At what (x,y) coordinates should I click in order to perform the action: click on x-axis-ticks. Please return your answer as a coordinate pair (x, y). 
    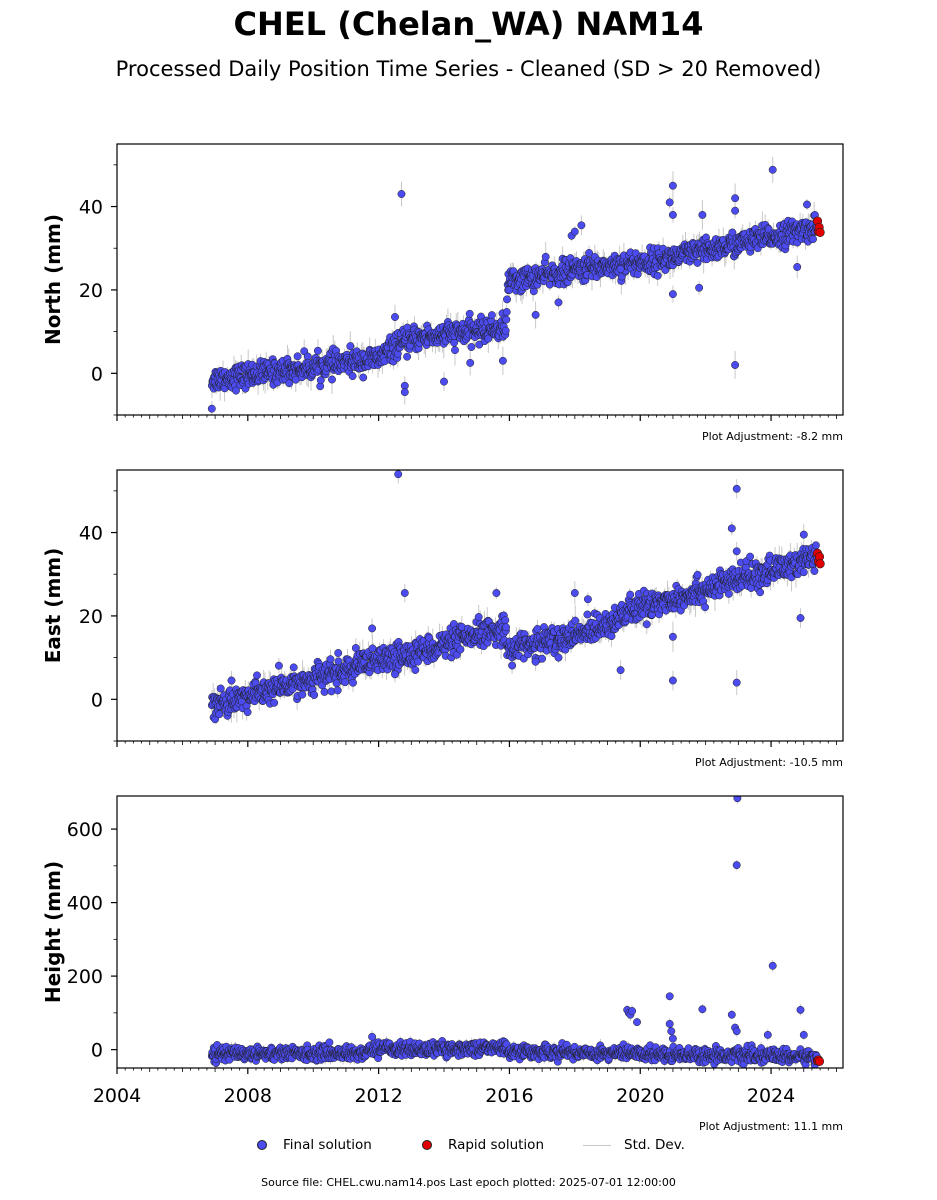
    Looking at the image, I should click on (476, 418).